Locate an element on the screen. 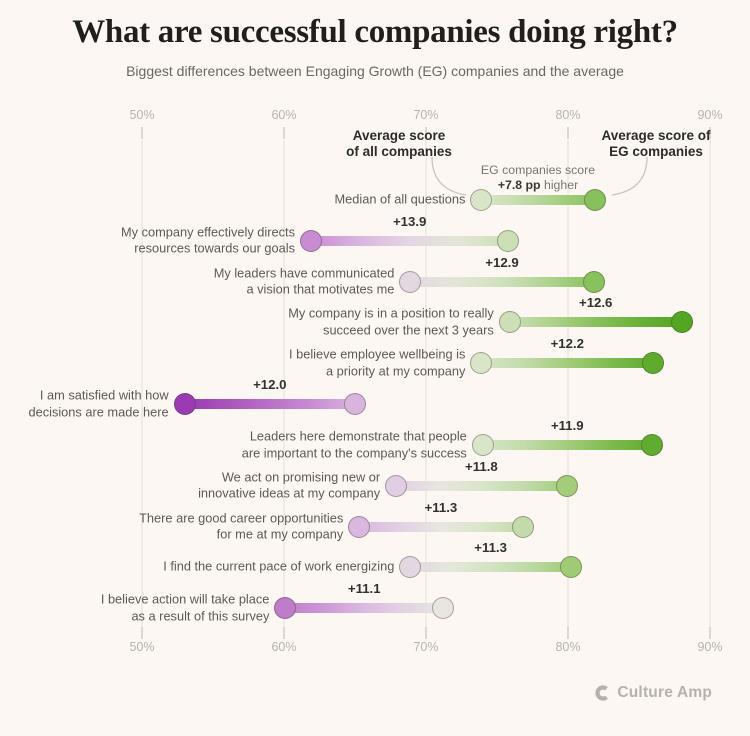 This screenshot has height=736, width=750. row-2-avg-dot is located at coordinates (410, 281).